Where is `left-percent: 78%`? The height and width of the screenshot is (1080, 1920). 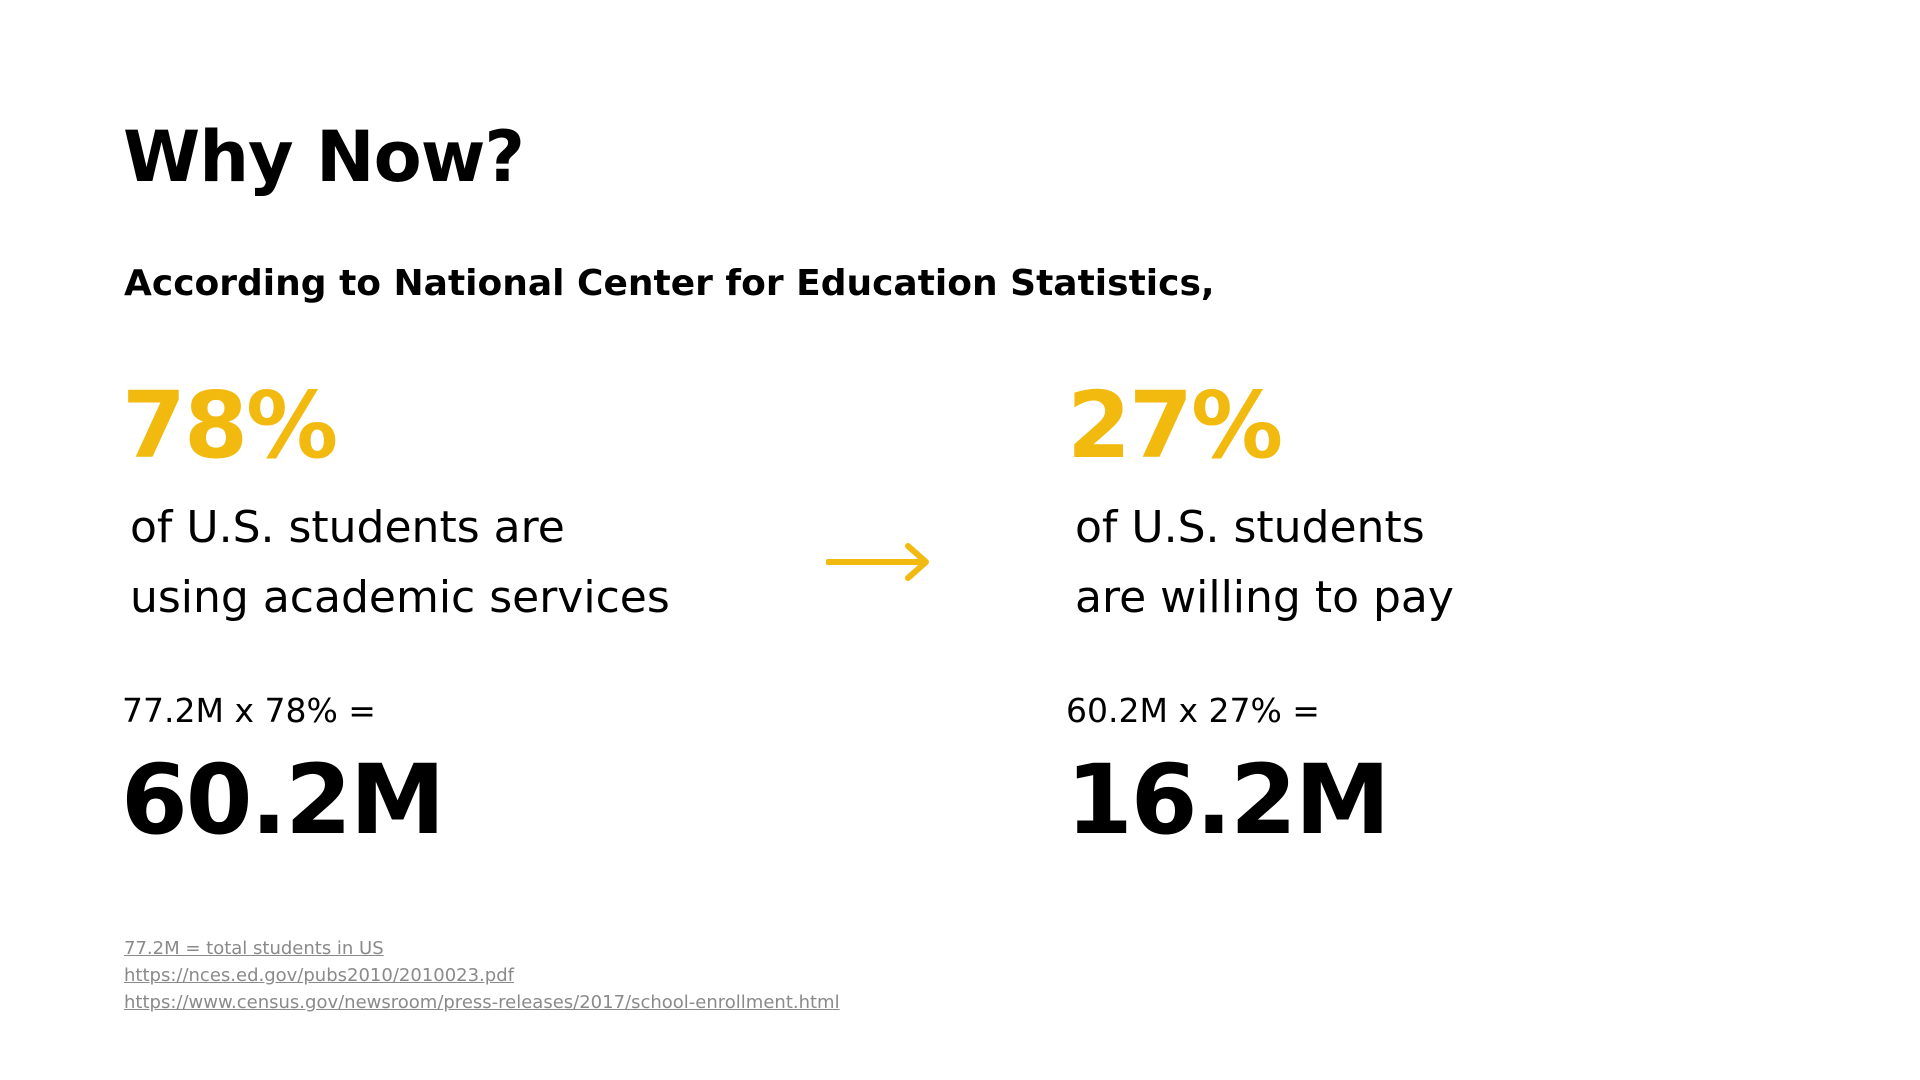
left-percent: 78% is located at coordinates (230, 425).